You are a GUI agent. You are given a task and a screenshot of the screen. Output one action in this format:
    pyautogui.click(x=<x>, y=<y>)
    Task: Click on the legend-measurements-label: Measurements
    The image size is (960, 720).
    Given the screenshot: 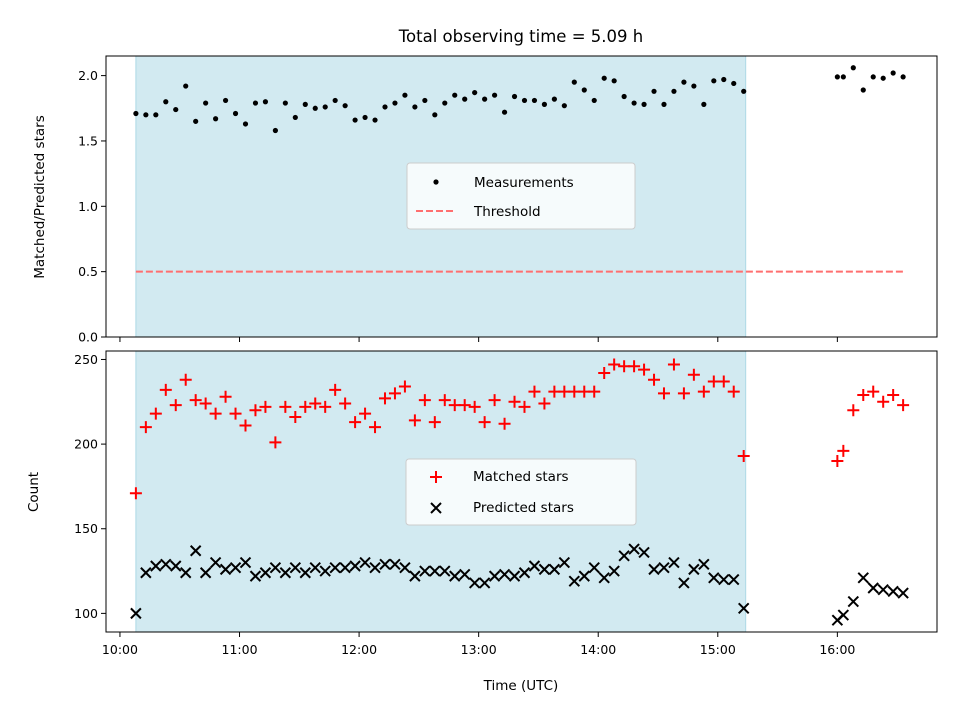 What is the action you would take?
    pyautogui.click(x=524, y=183)
    